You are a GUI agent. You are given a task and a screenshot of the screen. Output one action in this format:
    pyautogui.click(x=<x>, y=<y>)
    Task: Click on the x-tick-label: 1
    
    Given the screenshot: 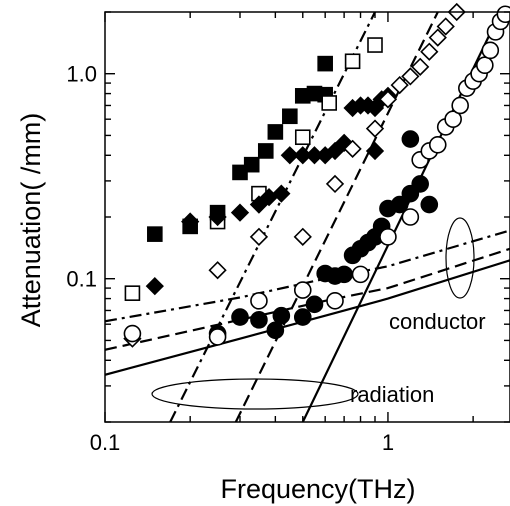 What is the action you would take?
    pyautogui.click(x=388, y=442)
    